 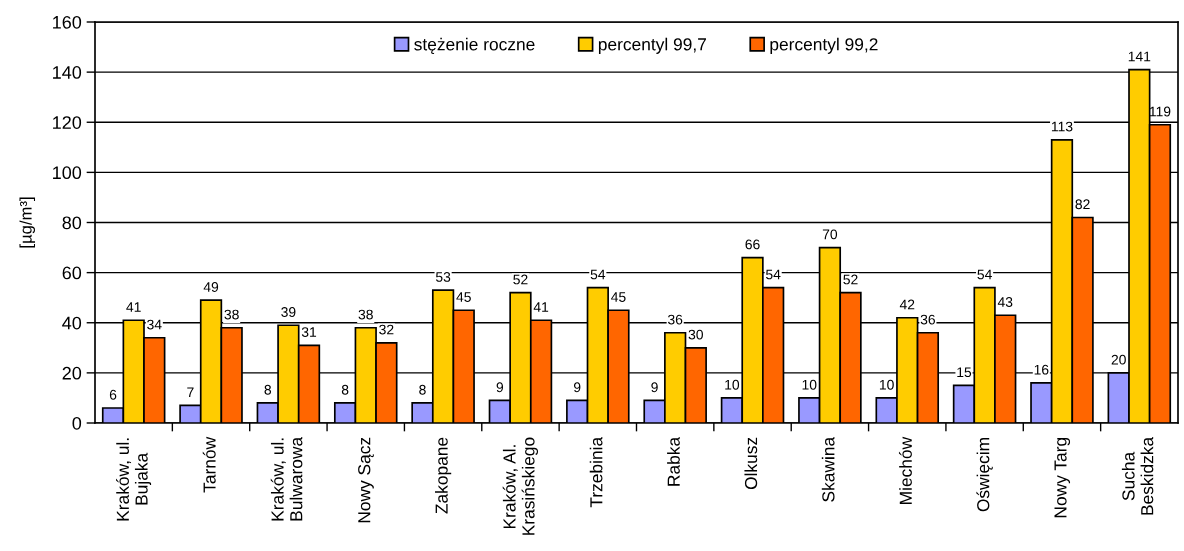 What do you see at coordinates (67, 22) in the screenshot?
I see `y-tick-label: 160` at bounding box center [67, 22].